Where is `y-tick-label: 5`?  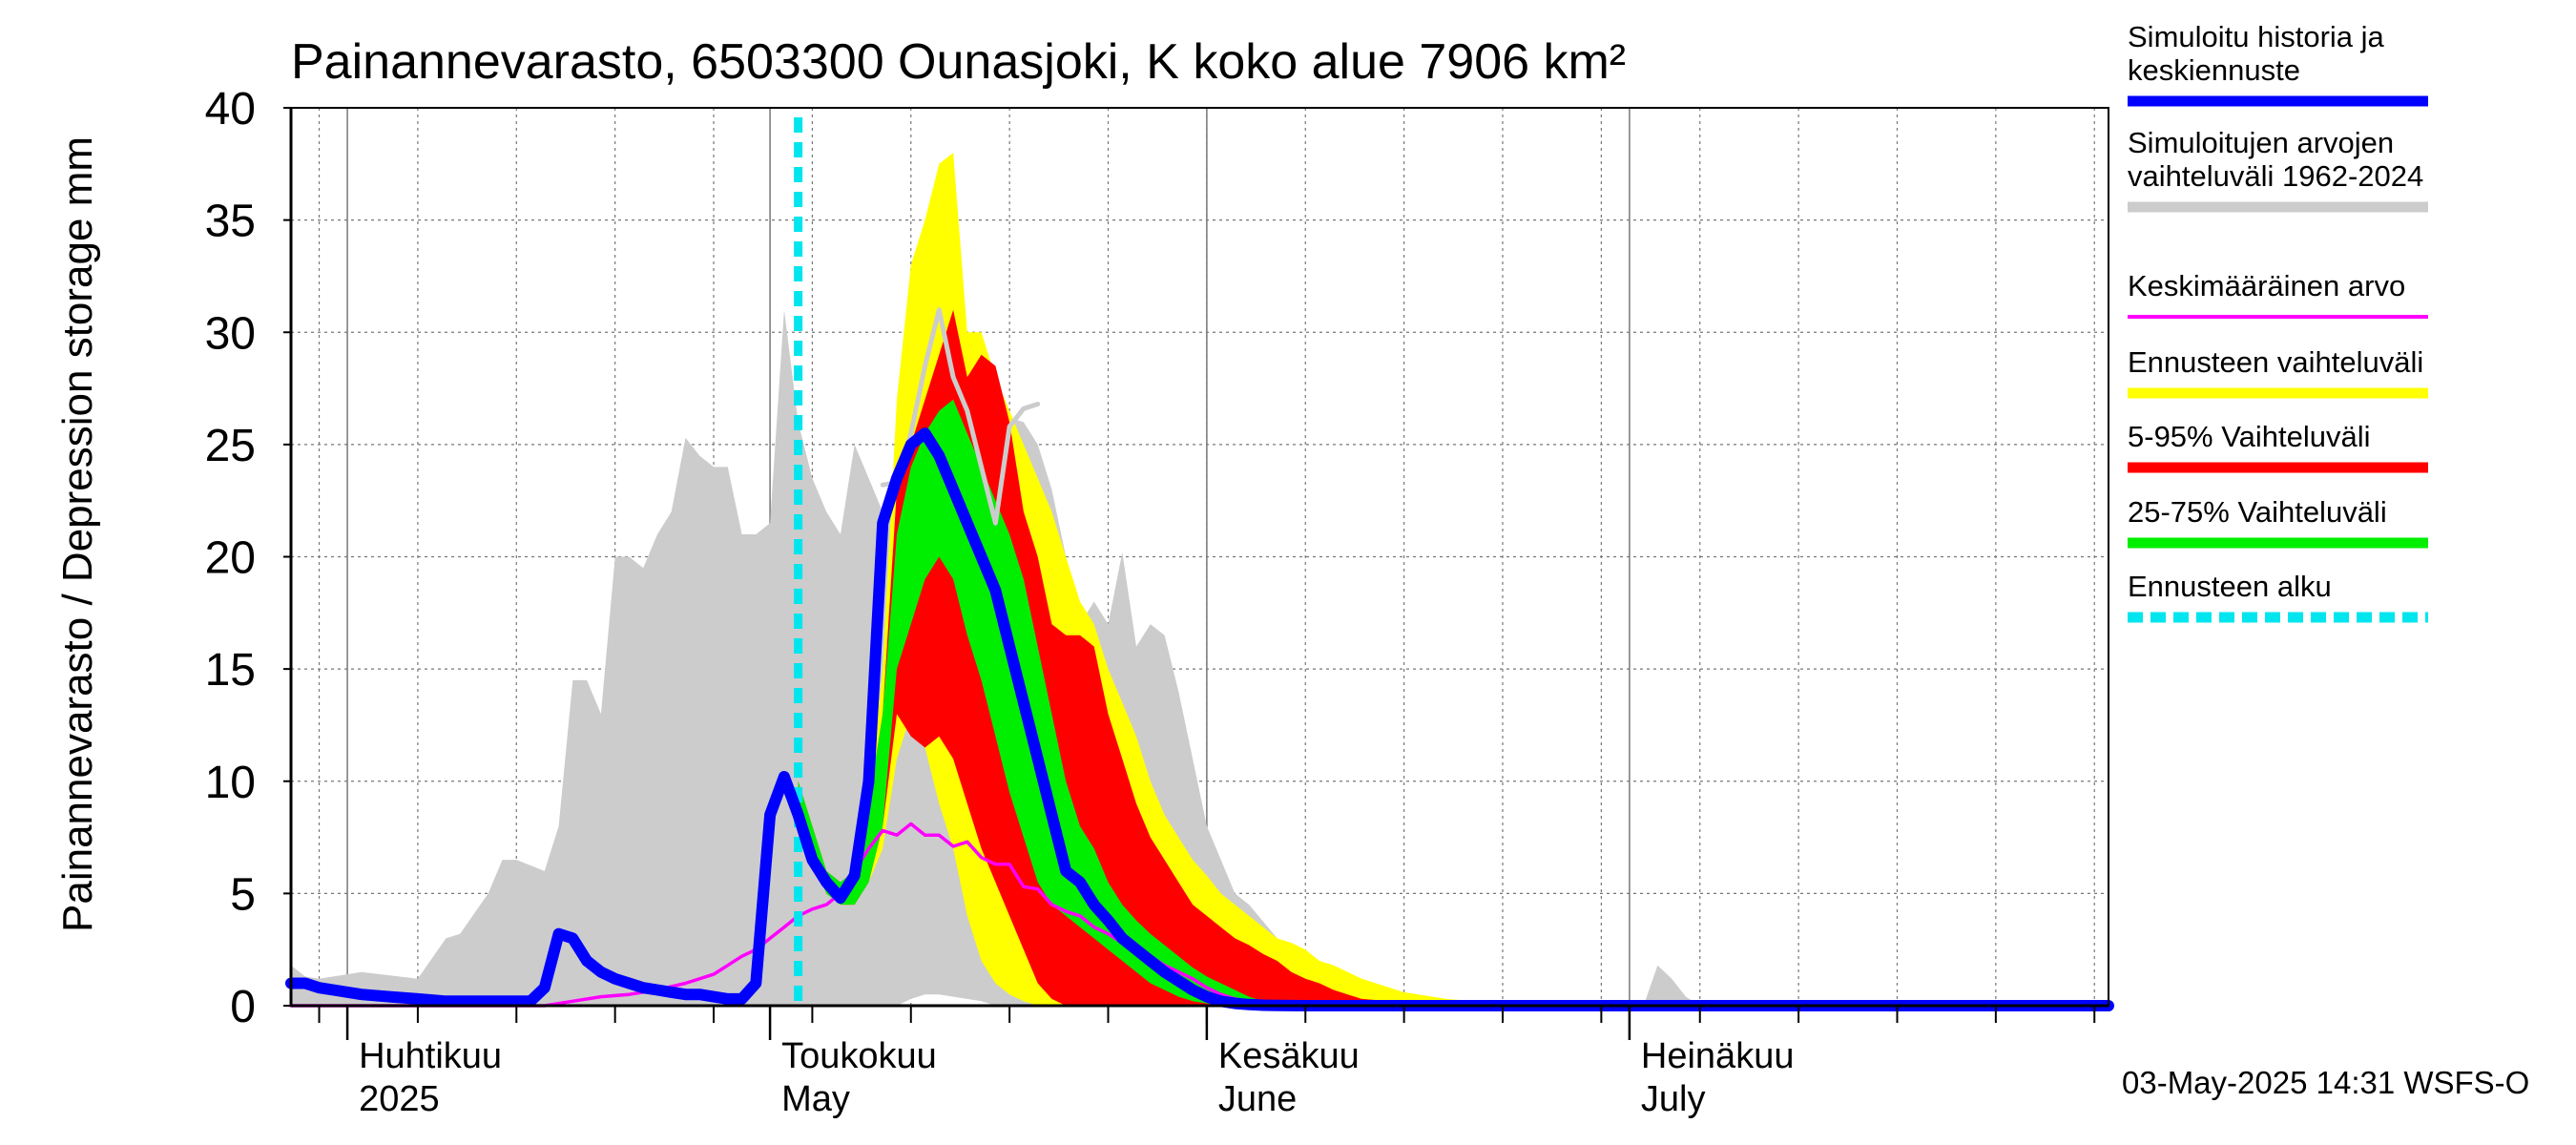
y-tick-label: 5 is located at coordinates (243, 894).